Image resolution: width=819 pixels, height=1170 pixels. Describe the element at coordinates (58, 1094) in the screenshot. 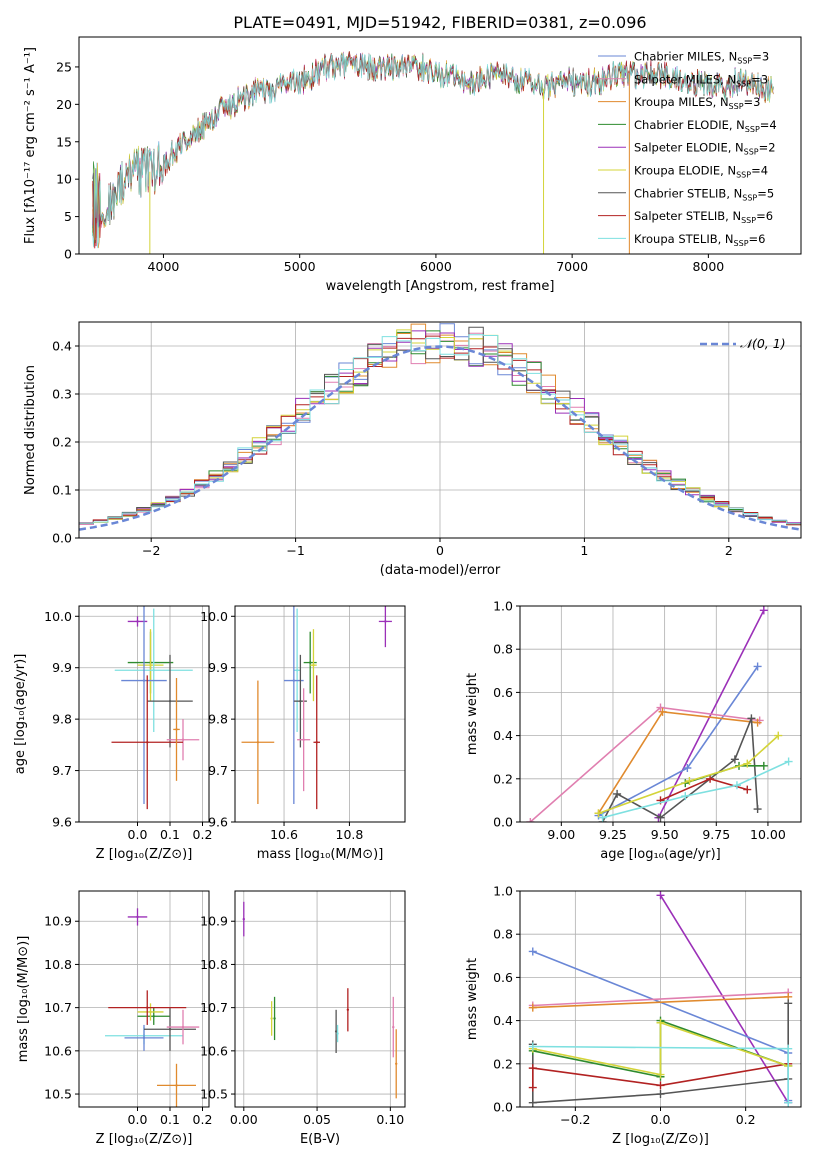

I see `y-tick-label: 10.5` at that location.